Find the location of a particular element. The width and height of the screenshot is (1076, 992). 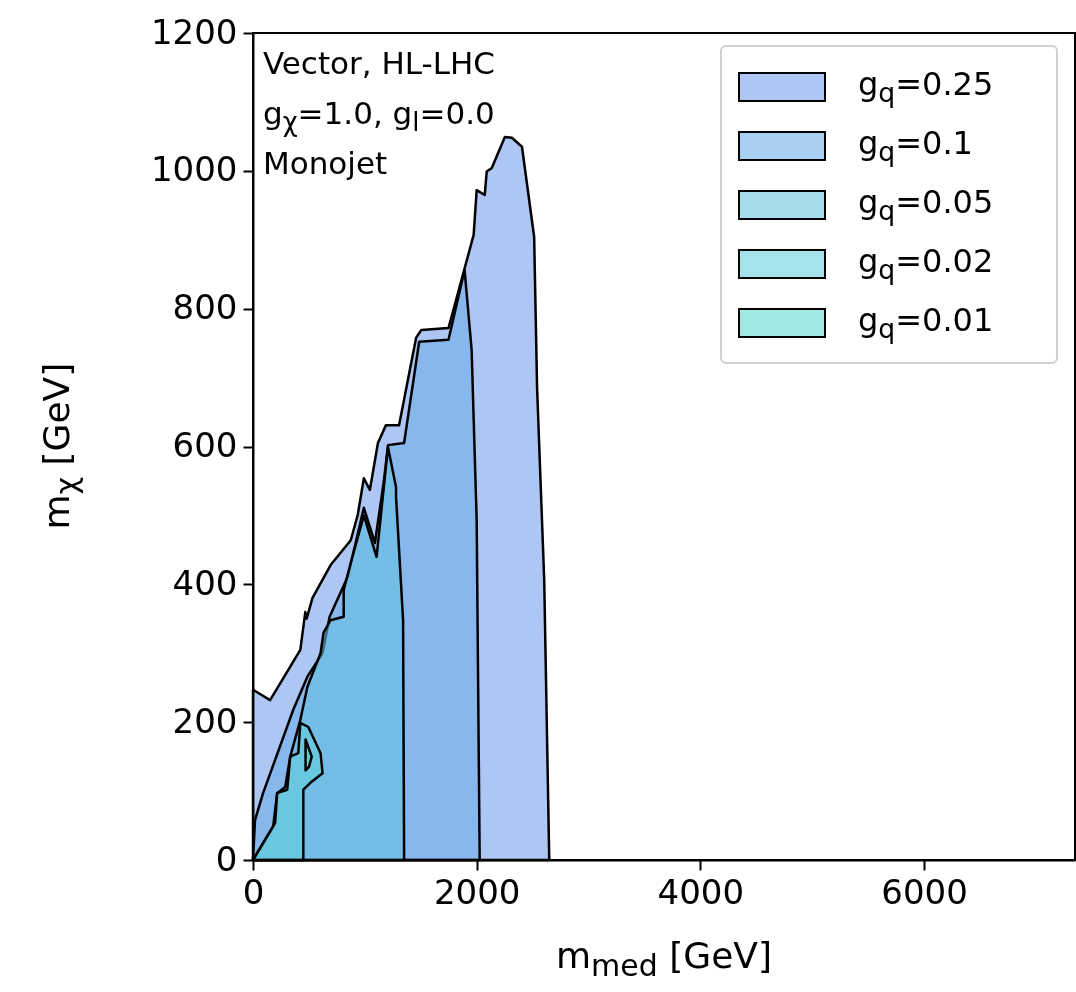

legend-label: g$_{q}$=0.25 is located at coordinates (926, 86).